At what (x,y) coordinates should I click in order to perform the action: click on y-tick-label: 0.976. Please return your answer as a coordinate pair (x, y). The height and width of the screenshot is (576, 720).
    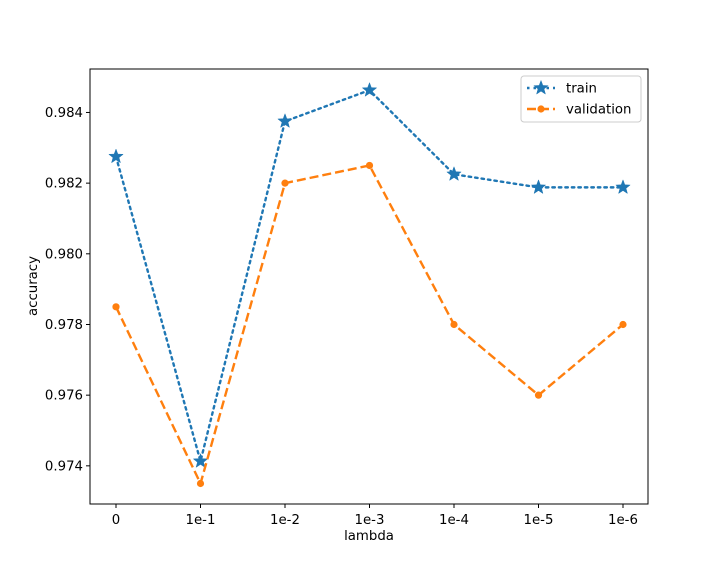
    Looking at the image, I should click on (64, 396).